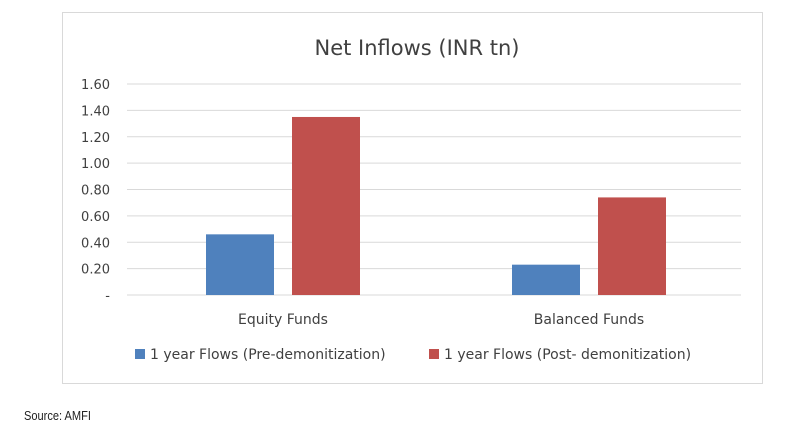 This screenshot has width=790, height=428. What do you see at coordinates (95, 243) in the screenshot?
I see `y-tick-label: 0.40` at bounding box center [95, 243].